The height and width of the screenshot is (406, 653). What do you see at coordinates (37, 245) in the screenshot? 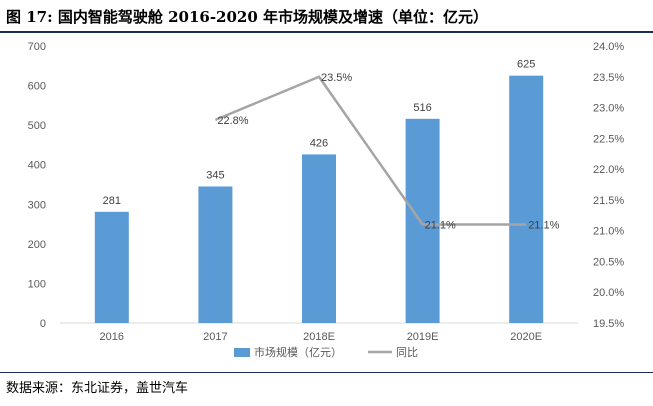
I see `y-left-tick-label: 200` at bounding box center [37, 245].